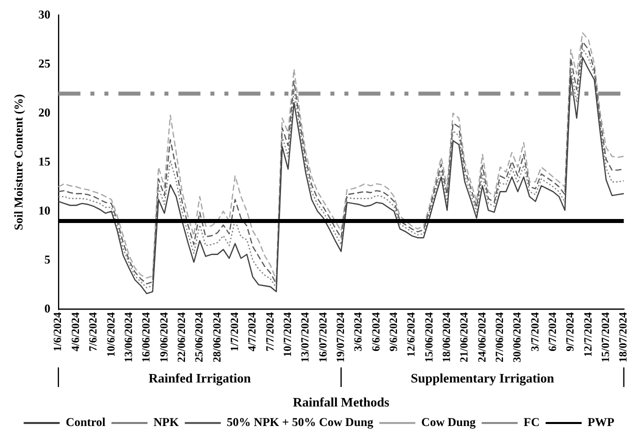  I want to click on y-tick-label: 10, so click(44, 210).